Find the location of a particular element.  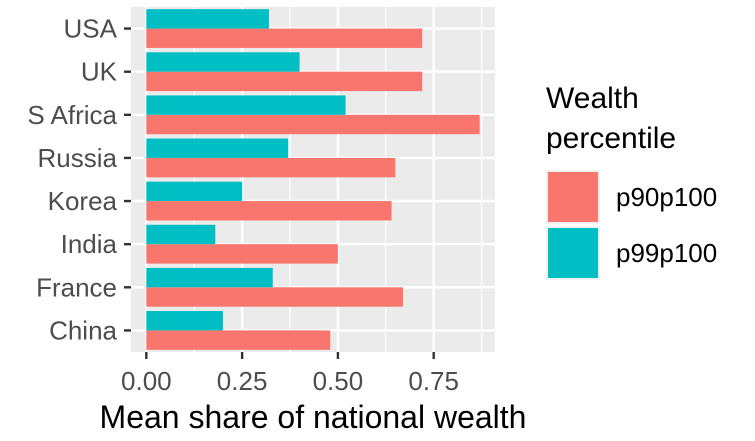

y-tick-label: Korea is located at coordinates (83, 201).